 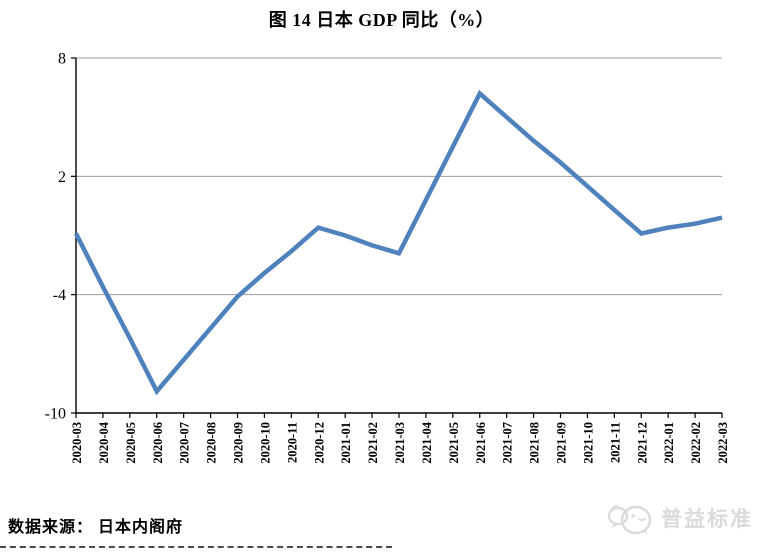 I want to click on chart-title: 图 14 日本 GDP 同比（%）, so click(x=381, y=20).